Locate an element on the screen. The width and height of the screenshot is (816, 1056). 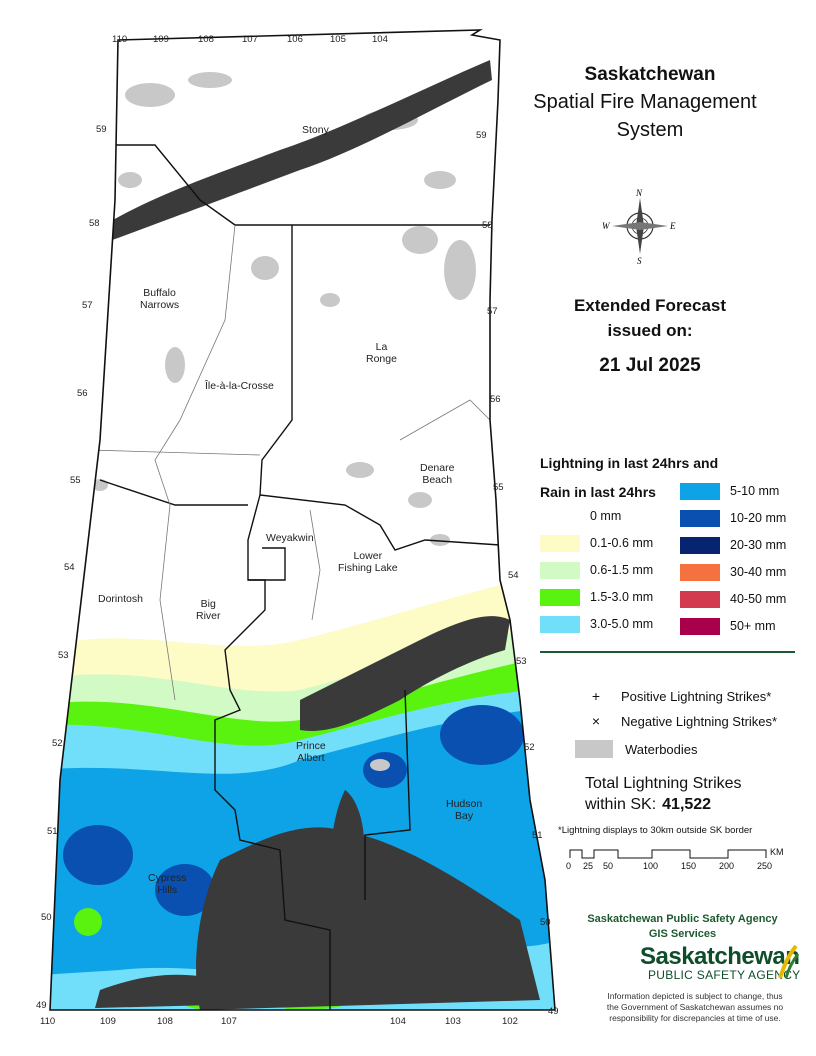
place-name: Île-à-la-Crosse is located at coordinates (239, 386).